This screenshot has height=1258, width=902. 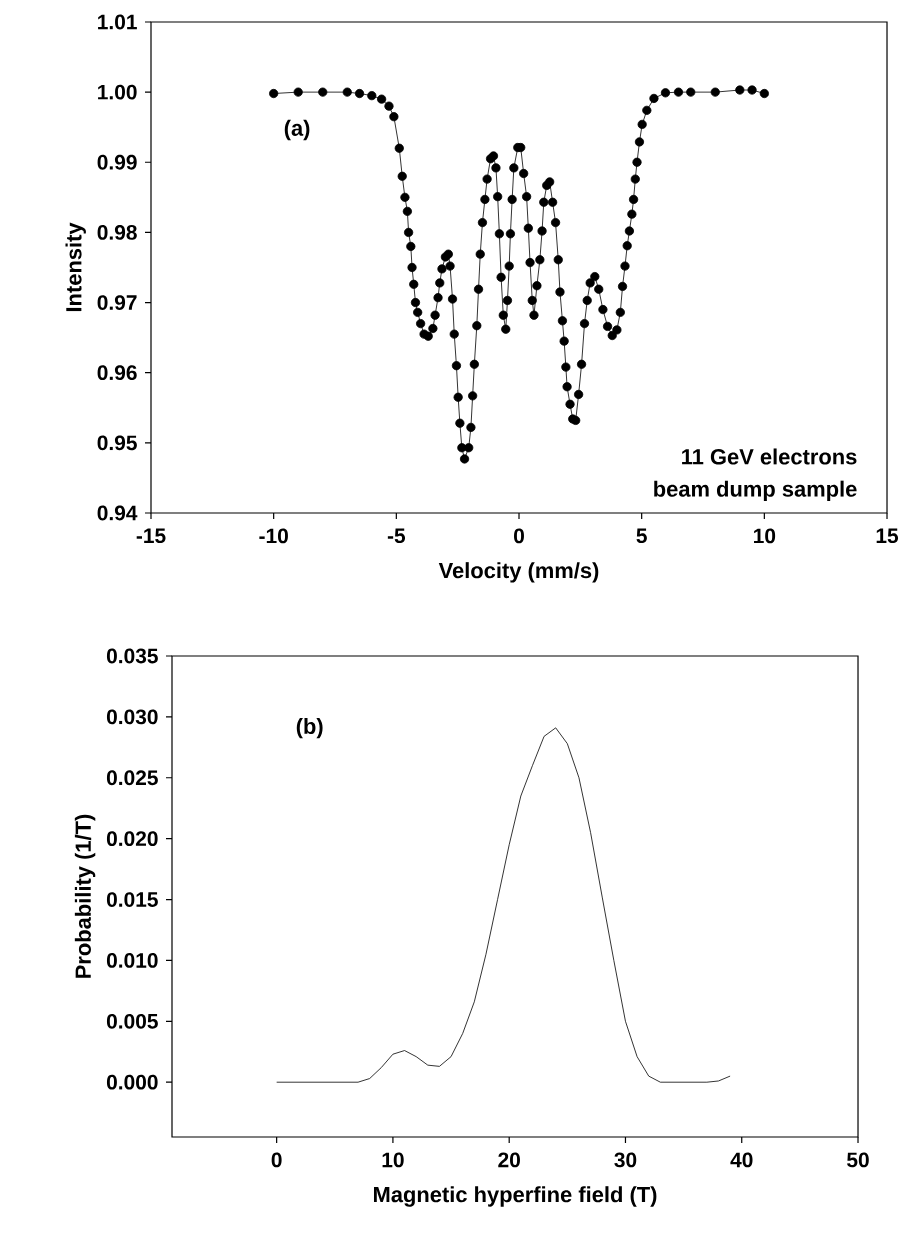 What do you see at coordinates (132, 960) in the screenshot?
I see `y-tick-label: 0.010` at bounding box center [132, 960].